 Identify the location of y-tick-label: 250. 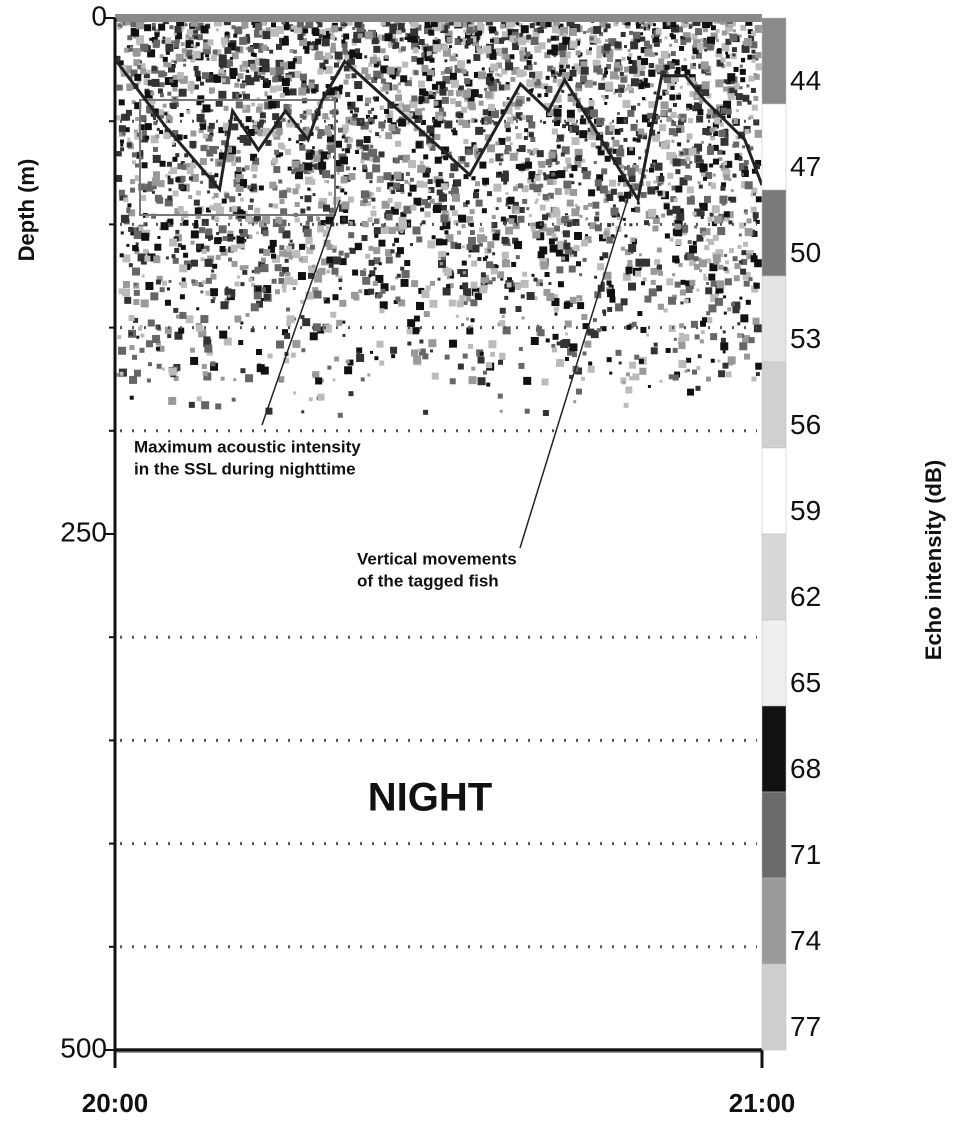
(83, 531).